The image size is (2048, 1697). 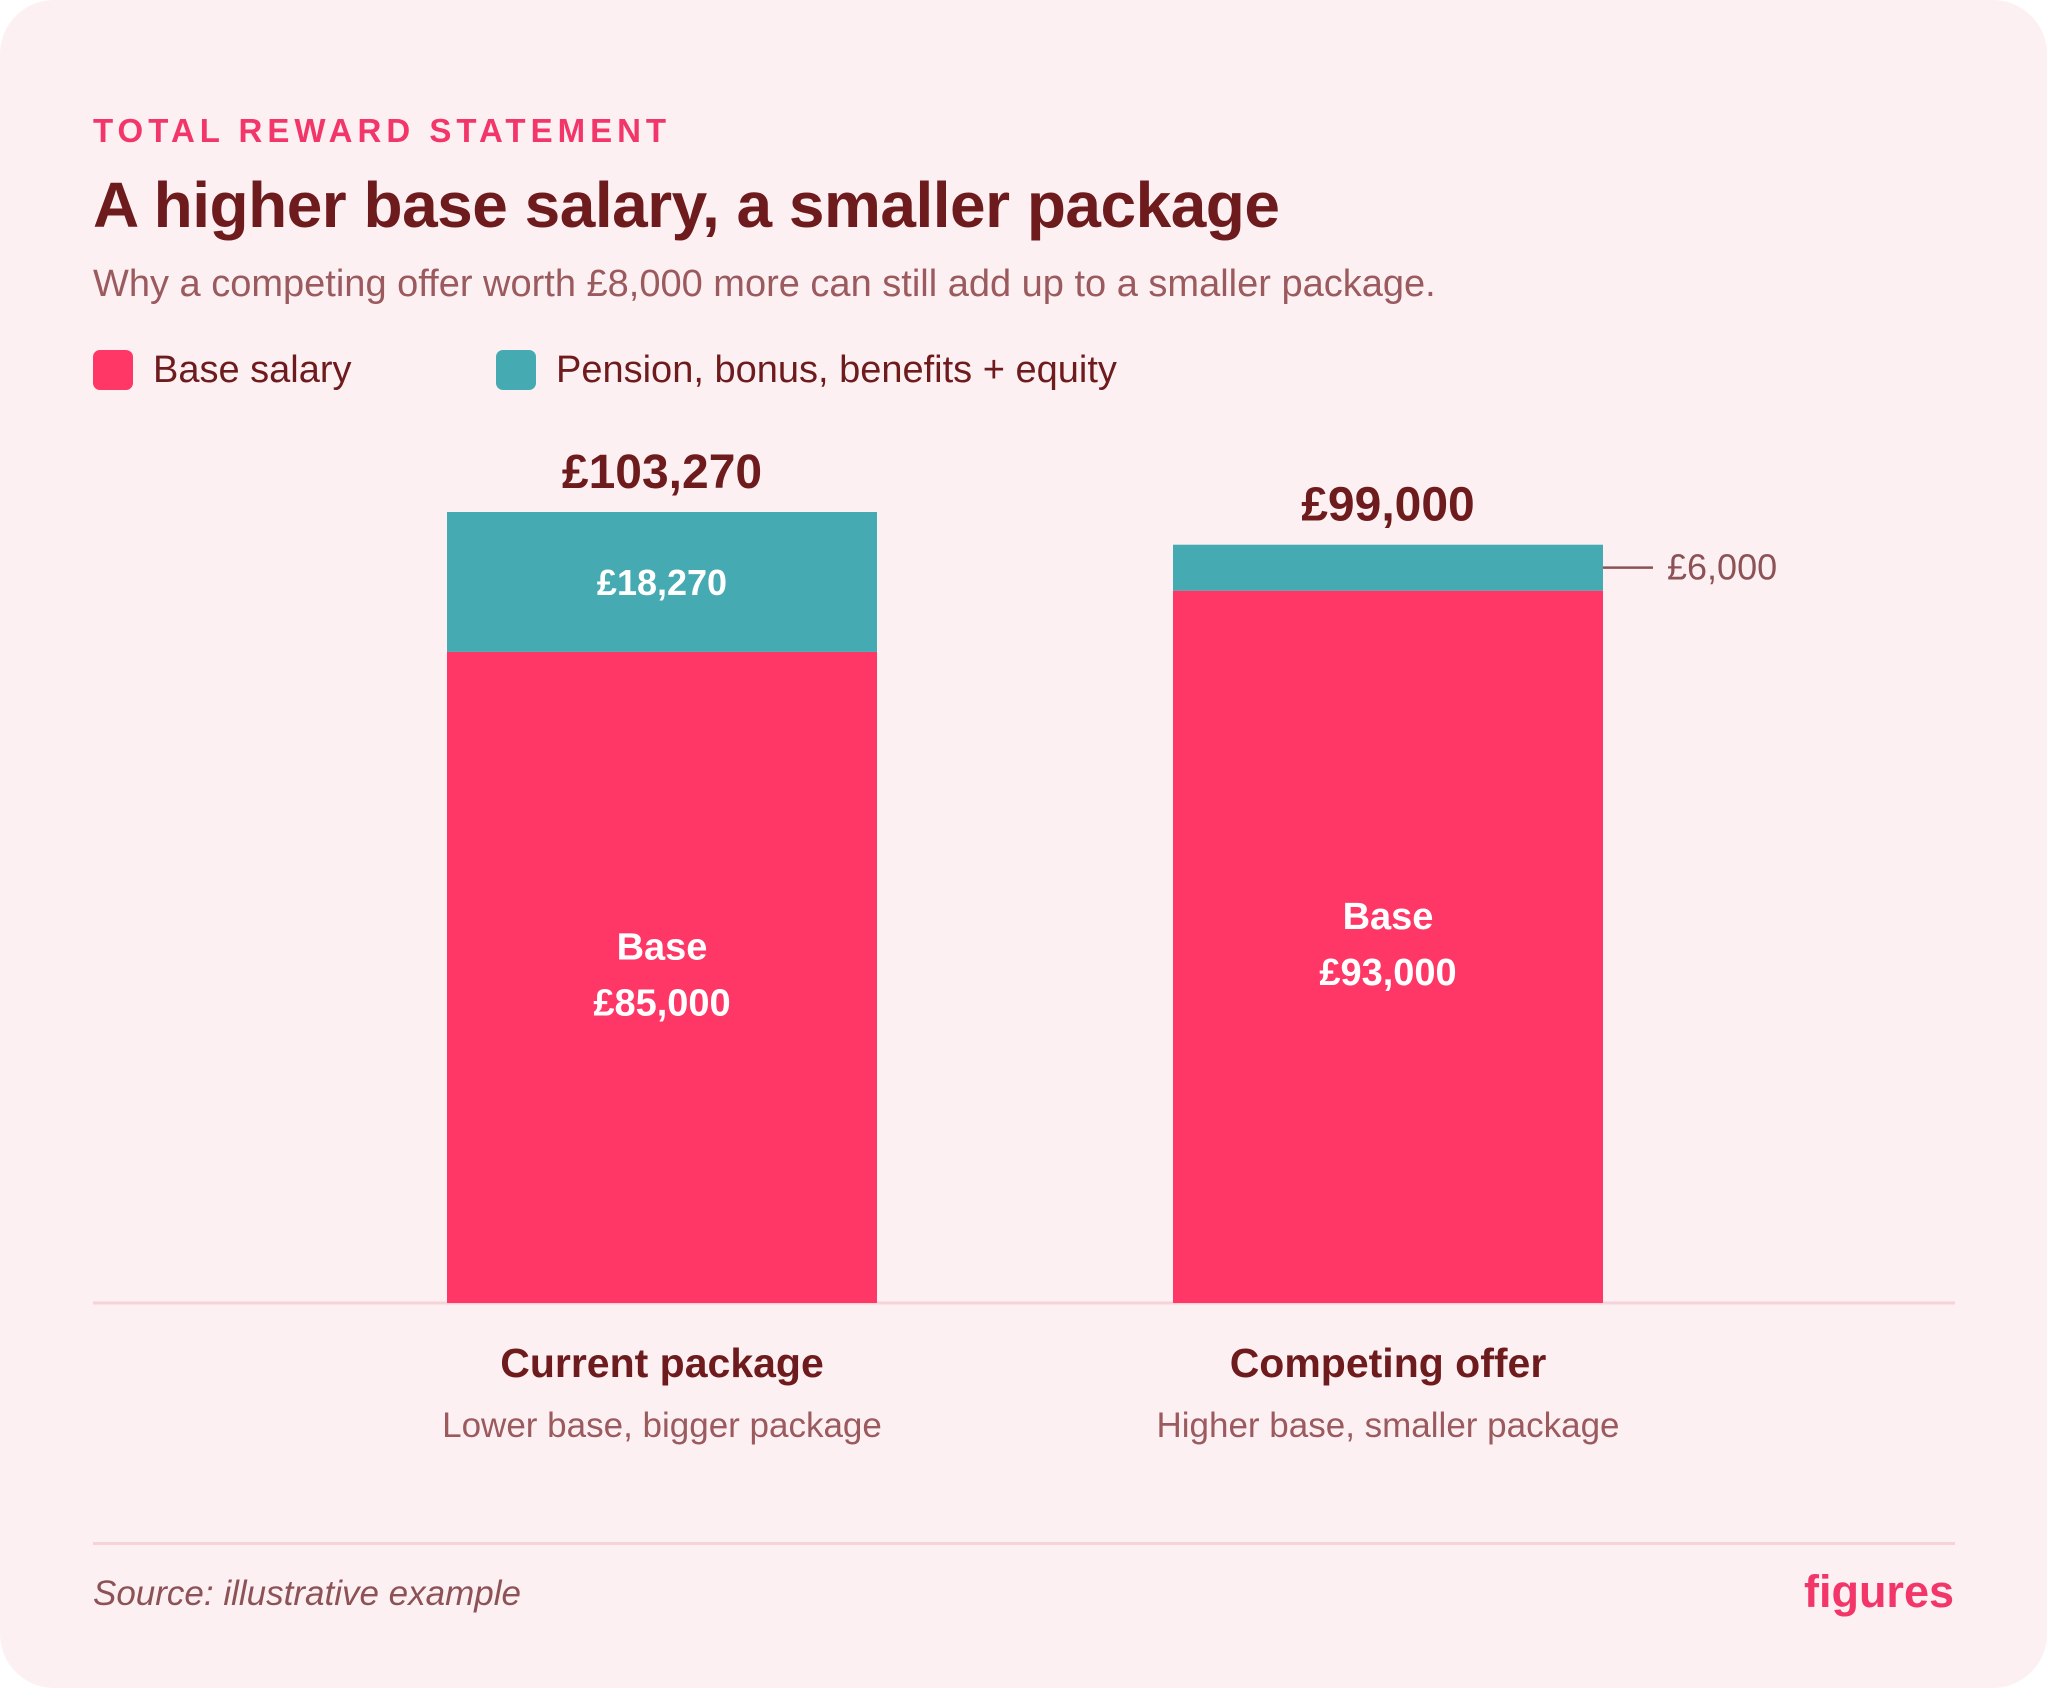 What do you see at coordinates (113, 370) in the screenshot?
I see `legend-swatch-base` at bounding box center [113, 370].